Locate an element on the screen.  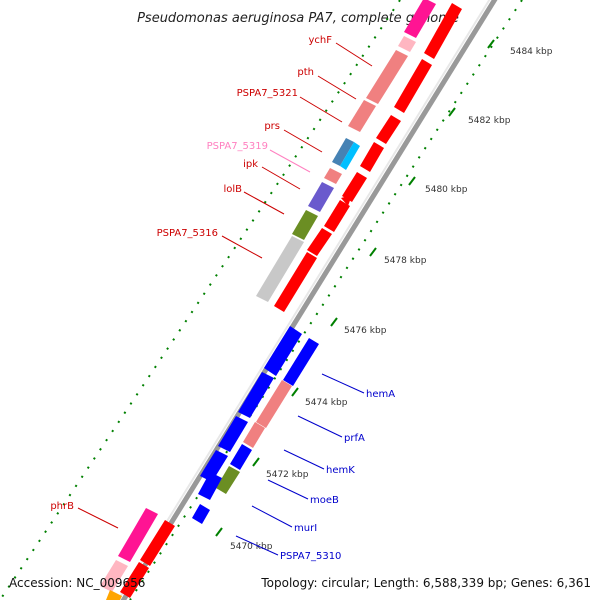
leader-line-ipk is located at coordinates (281, 178).